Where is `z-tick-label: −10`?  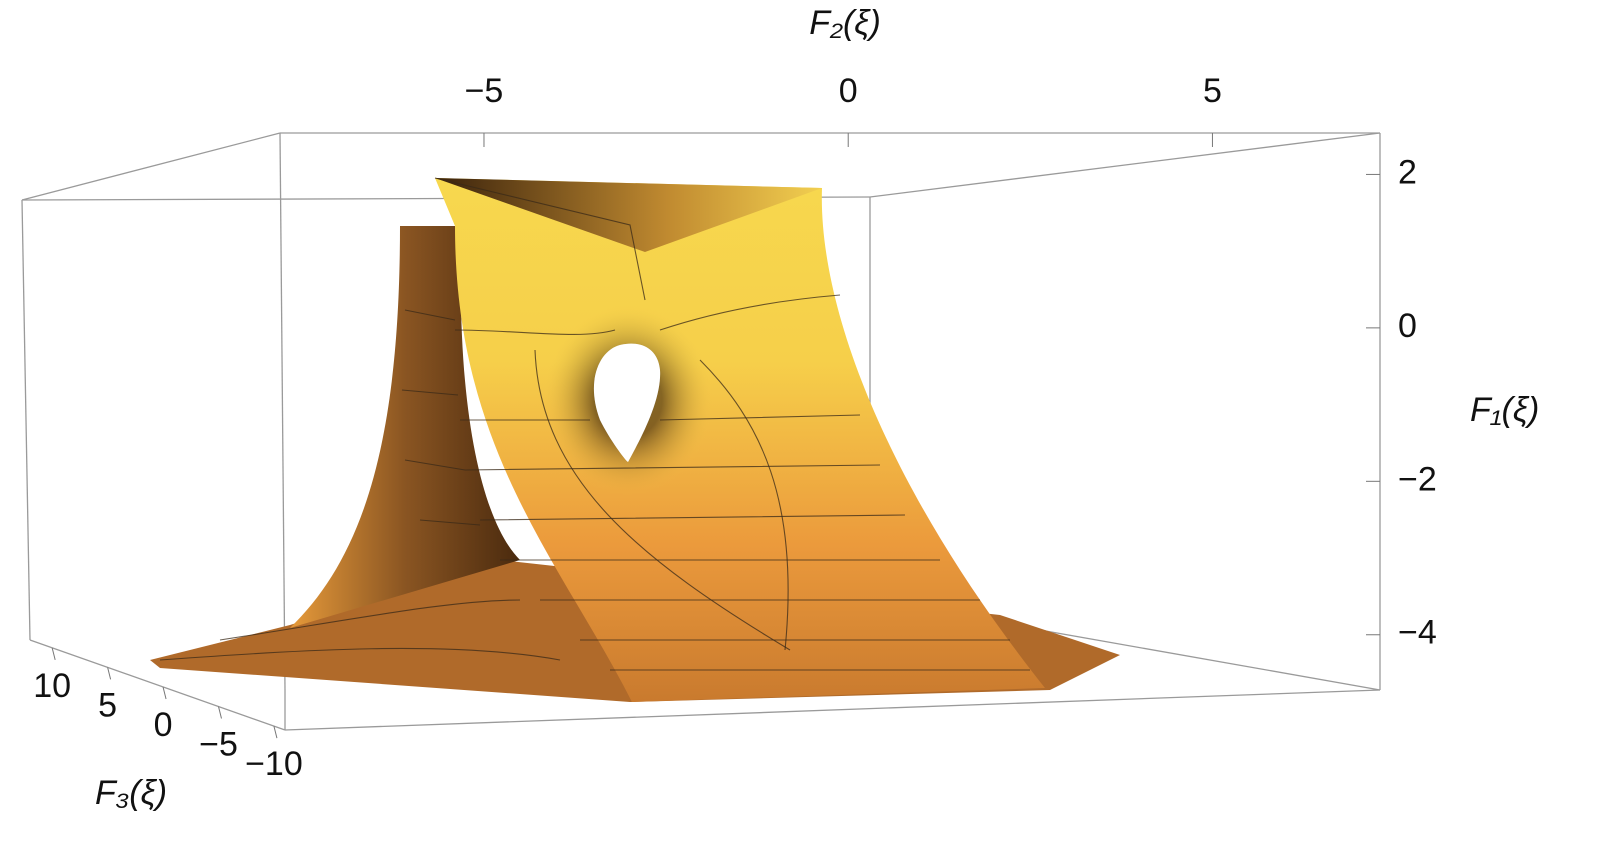
z-tick-label: −10 is located at coordinates (274, 764).